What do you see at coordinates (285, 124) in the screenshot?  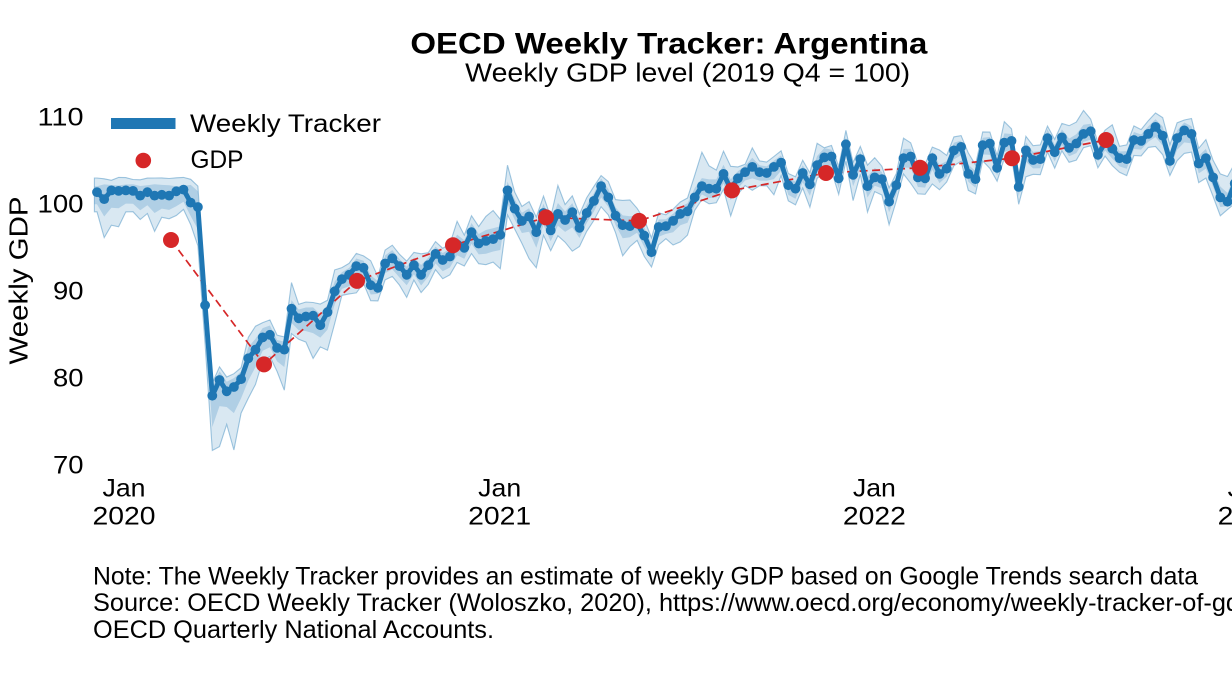 I see `svg-text: Weekly Tracker` at bounding box center [285, 124].